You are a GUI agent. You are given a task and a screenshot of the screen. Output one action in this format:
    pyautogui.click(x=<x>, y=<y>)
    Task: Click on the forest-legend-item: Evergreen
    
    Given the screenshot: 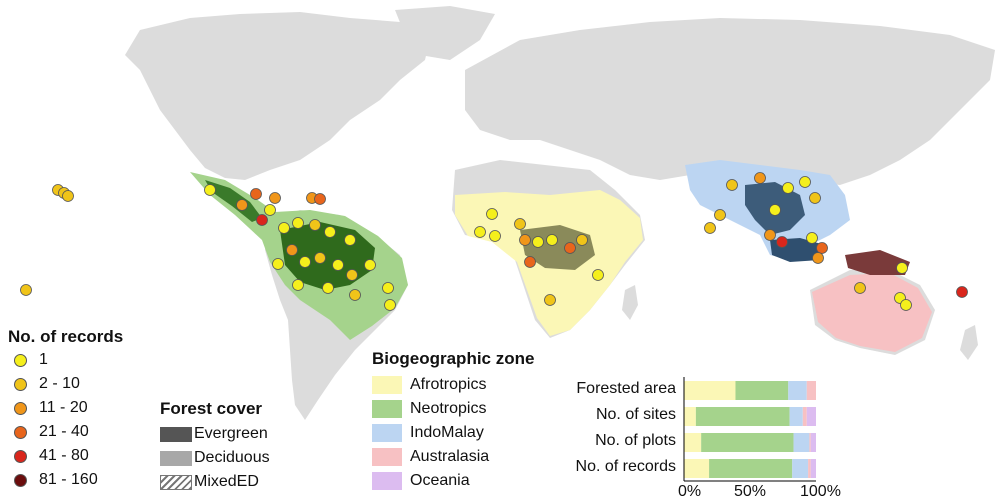 What is the action you would take?
    pyautogui.click(x=214, y=434)
    